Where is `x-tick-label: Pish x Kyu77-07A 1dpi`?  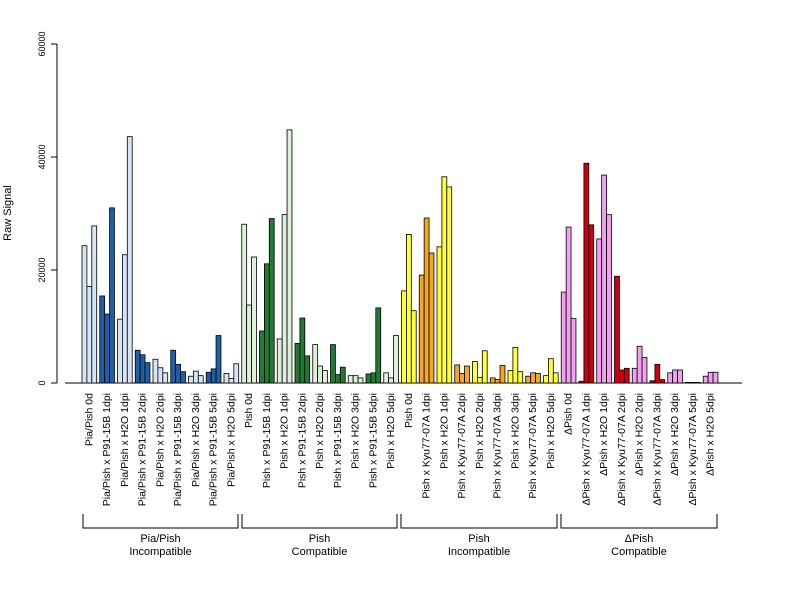 x-tick-label: Pish x Kyu77-07A 1dpi is located at coordinates (427, 446).